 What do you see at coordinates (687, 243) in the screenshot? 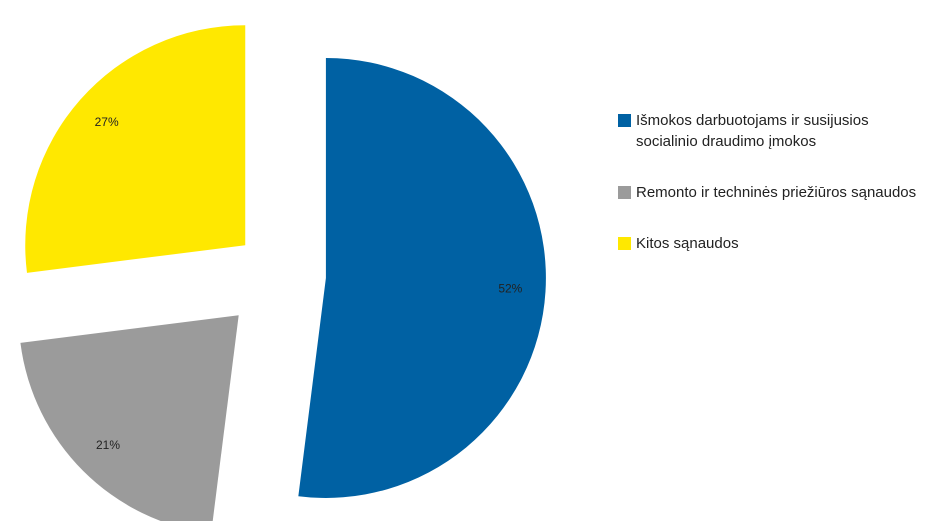
I see `legend-label: Kitos sąnaudos` at bounding box center [687, 243].